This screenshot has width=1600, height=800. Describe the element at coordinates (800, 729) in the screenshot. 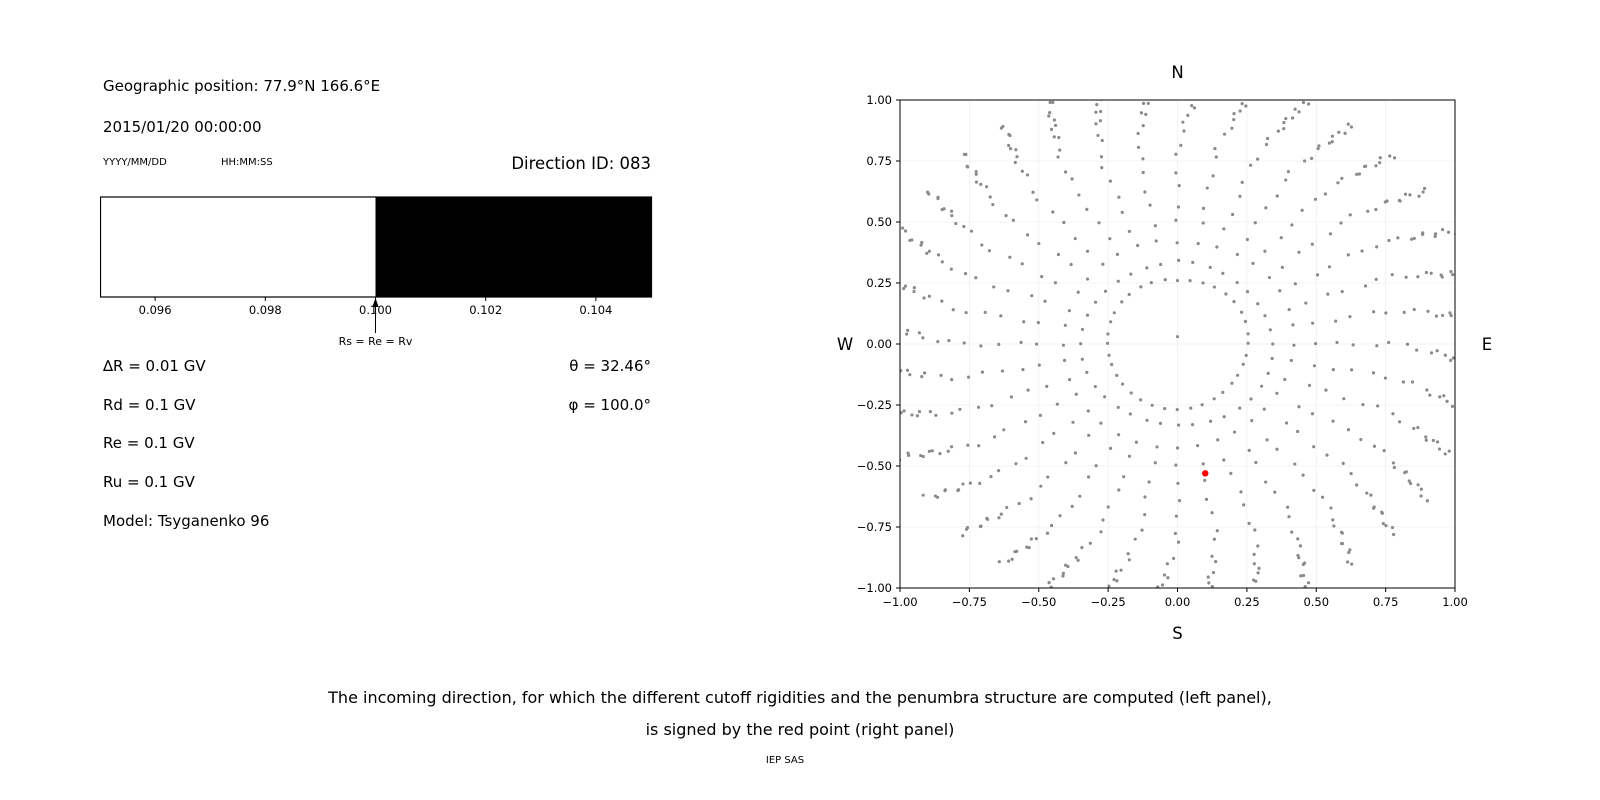

I see `caption-line-2: is signed by the red point (right panel)` at that location.